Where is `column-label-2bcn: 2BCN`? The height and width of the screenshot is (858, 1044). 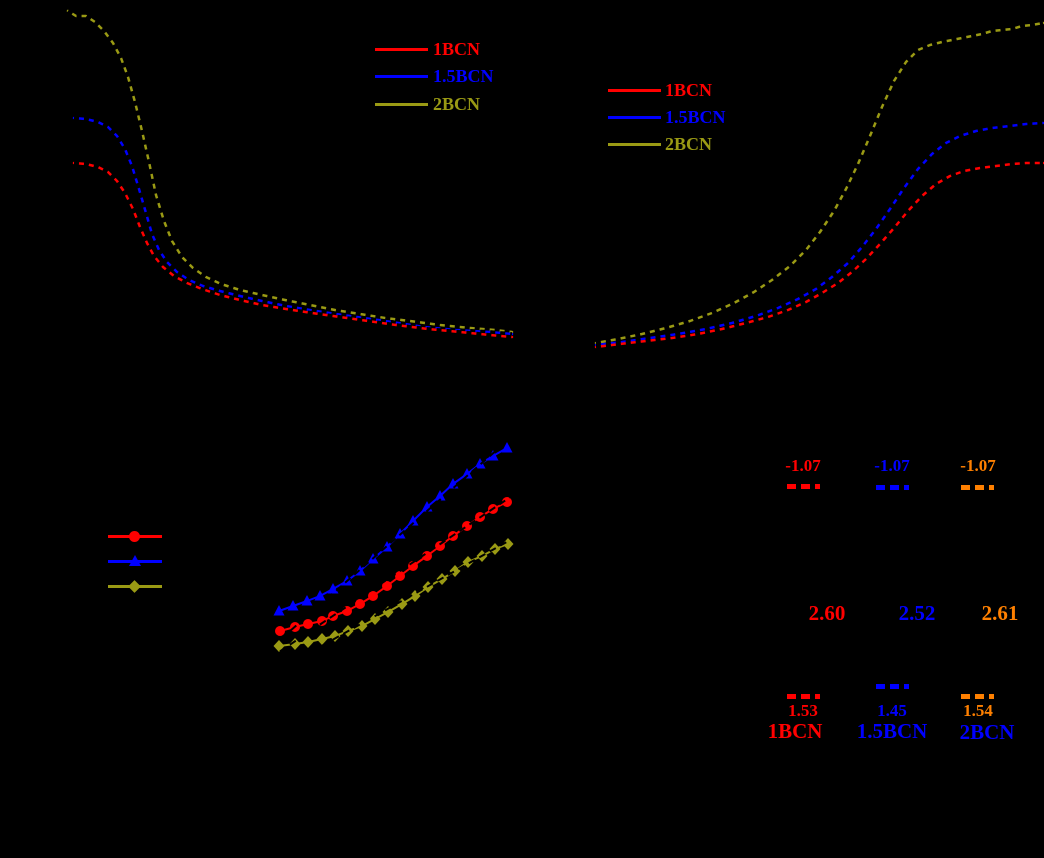 column-label-2bcn: 2BCN is located at coordinates (987, 732).